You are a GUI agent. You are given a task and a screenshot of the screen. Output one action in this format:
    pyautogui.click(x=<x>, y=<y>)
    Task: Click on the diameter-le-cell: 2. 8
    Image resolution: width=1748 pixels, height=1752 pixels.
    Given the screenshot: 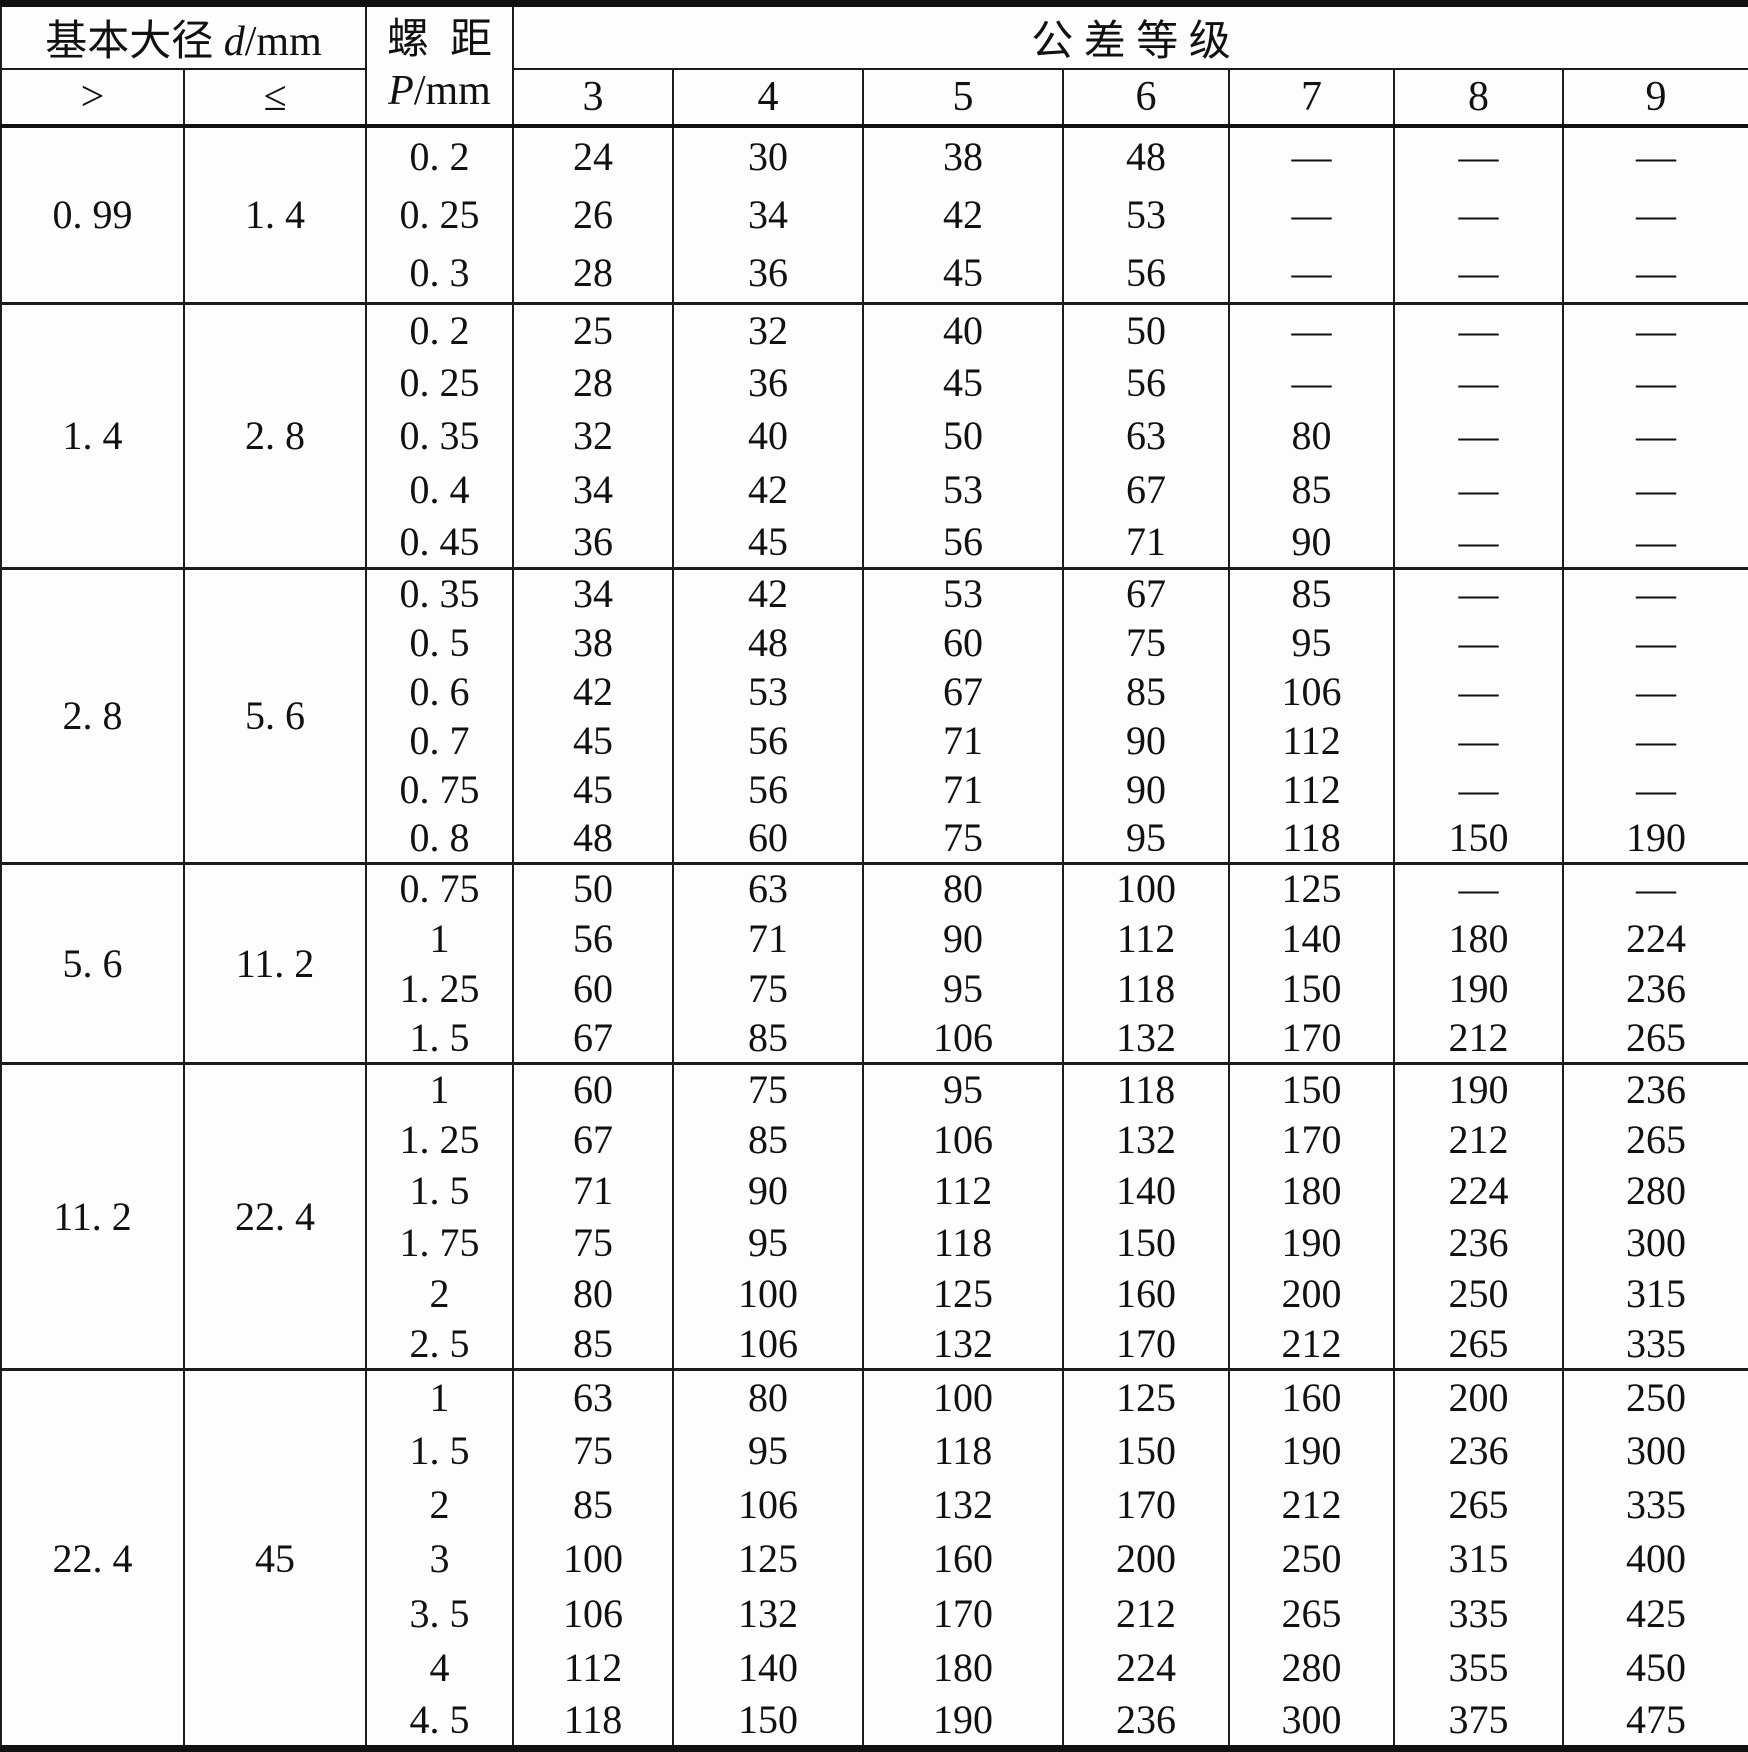 What is the action you would take?
    pyautogui.click(x=275, y=435)
    